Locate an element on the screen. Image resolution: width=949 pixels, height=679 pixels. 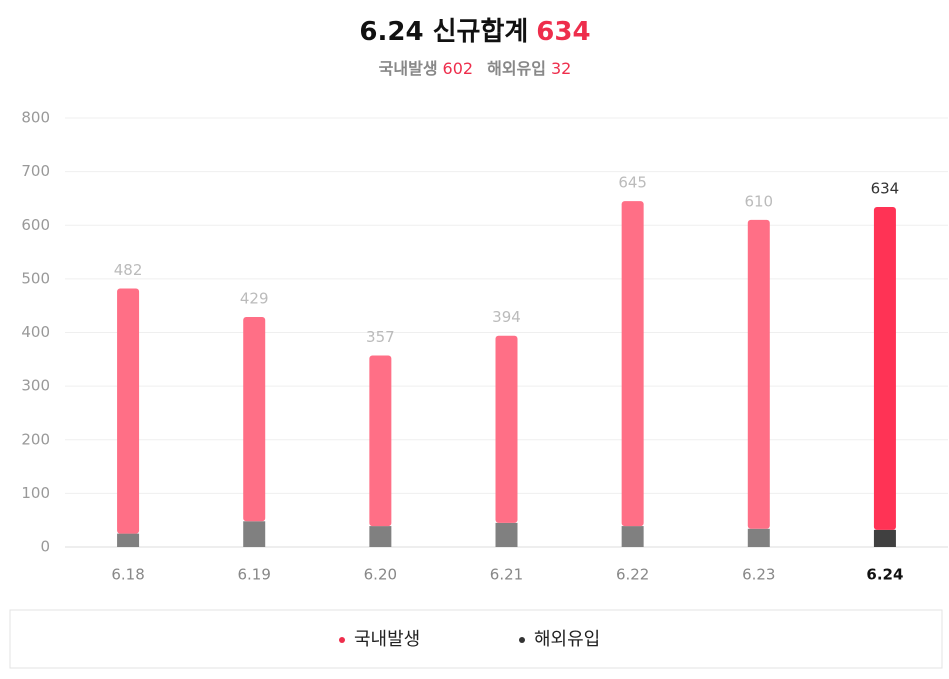
x-tick-label: 6.24 is located at coordinates (884, 575).